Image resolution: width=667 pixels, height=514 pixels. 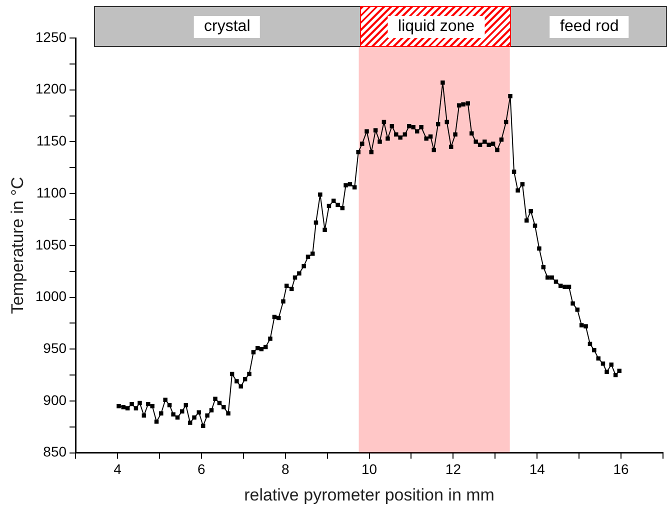 What do you see at coordinates (51, 192) in the screenshot?
I see `y-tick-label: 1100` at bounding box center [51, 192].